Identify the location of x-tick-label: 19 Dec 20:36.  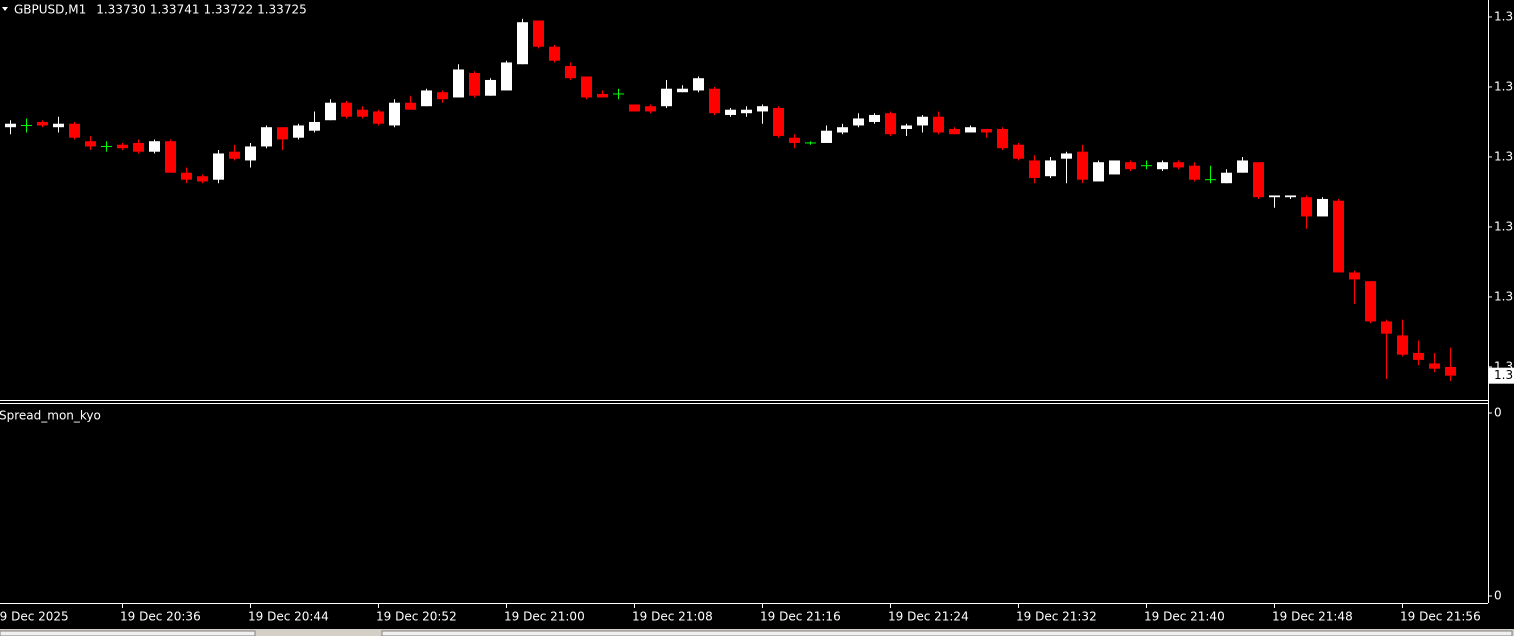
(160, 617).